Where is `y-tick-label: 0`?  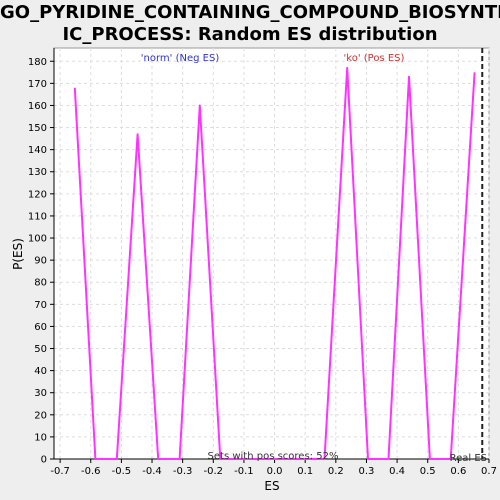 y-tick-label: 0 is located at coordinates (44, 460).